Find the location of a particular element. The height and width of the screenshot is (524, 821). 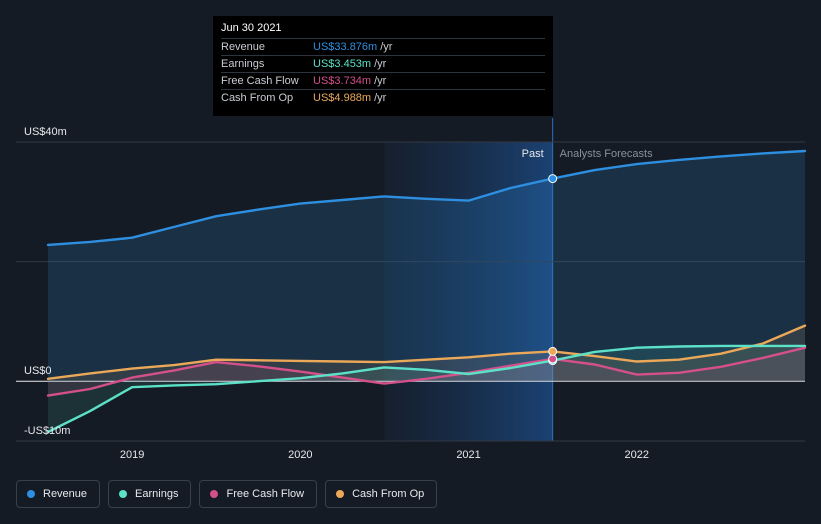

x-axis-label: 2019 is located at coordinates (132, 455).